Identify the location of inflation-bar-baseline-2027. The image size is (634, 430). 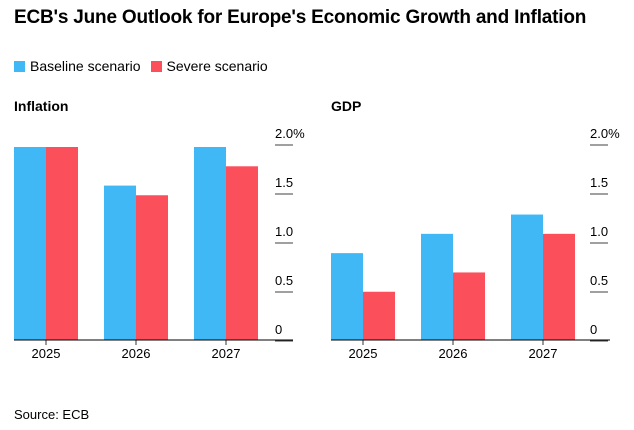
(210, 243).